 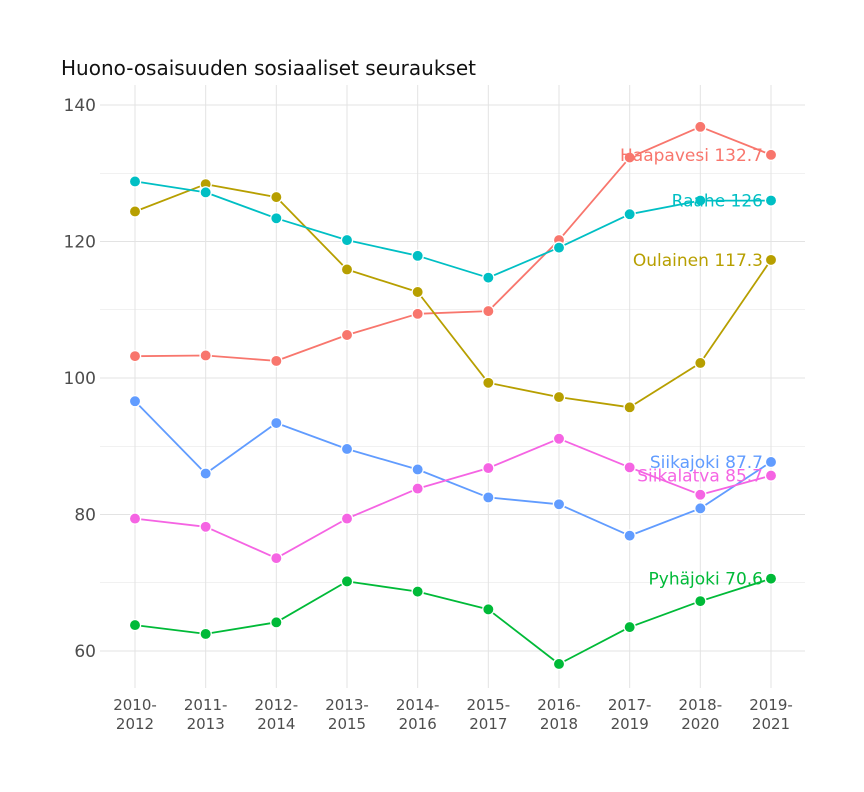 What do you see at coordinates (771, 714) in the screenshot?
I see `x-tick-label: 2019-2021` at bounding box center [771, 714].